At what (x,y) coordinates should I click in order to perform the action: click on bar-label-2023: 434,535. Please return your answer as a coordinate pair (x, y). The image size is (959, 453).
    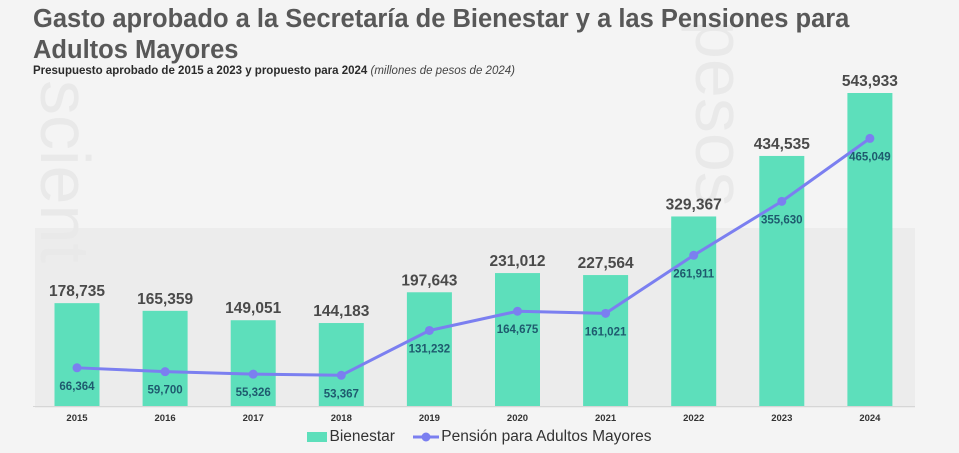
    Looking at the image, I should click on (782, 144).